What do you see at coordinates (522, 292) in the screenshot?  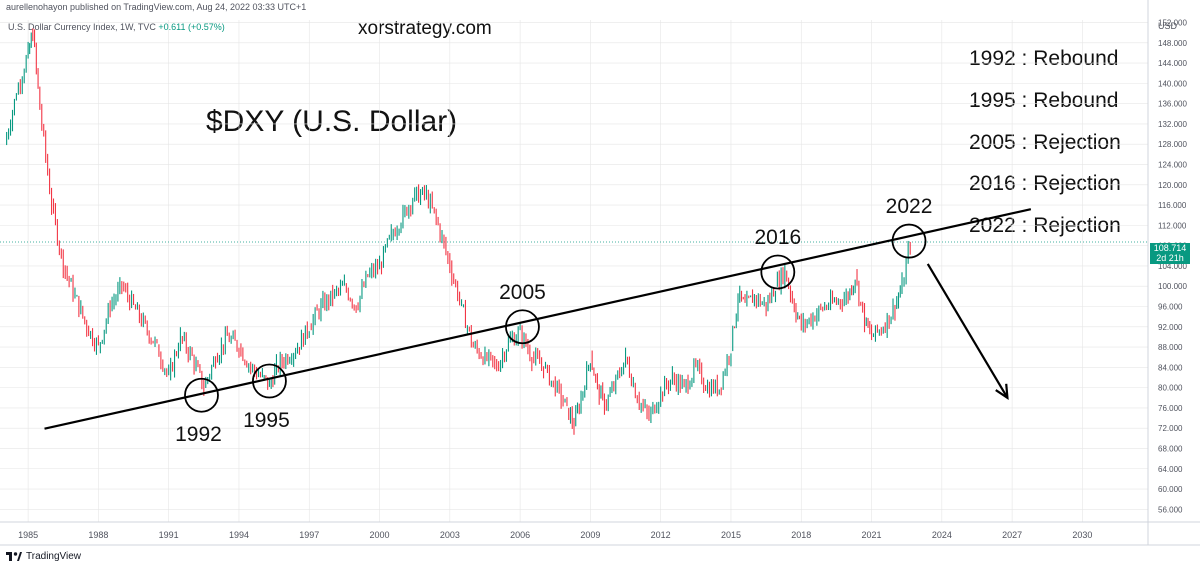 I see `label-2005: 2005` at bounding box center [522, 292].